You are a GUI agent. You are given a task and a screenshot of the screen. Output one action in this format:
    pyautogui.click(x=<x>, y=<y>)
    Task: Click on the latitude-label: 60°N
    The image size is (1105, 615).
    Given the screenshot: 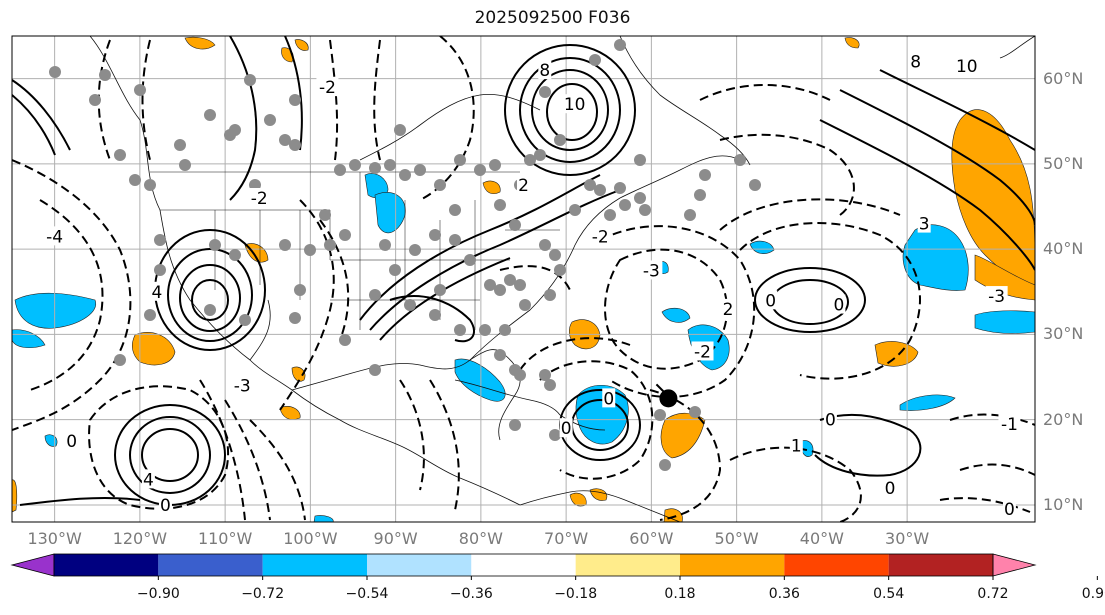 What is the action you would take?
    pyautogui.click(x=1063, y=78)
    